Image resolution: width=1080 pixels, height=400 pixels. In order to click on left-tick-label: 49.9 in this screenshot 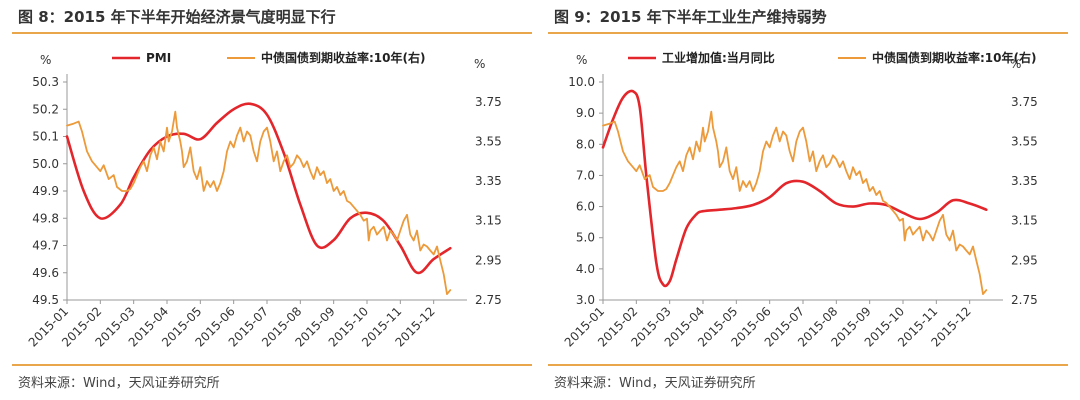, I will do `click(45, 191)`.